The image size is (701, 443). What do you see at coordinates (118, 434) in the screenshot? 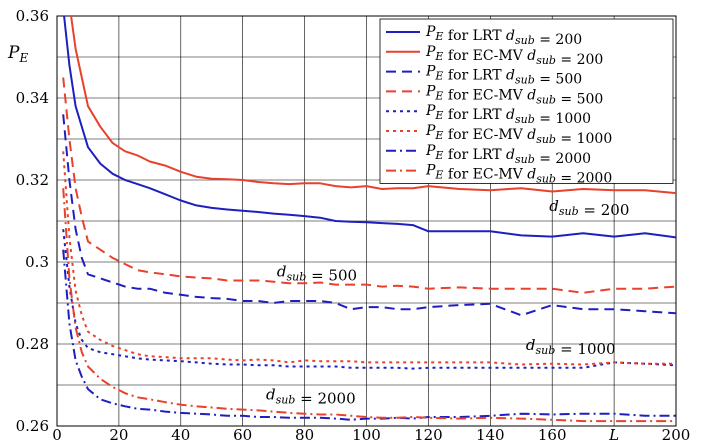
I see `x-tick-label: 20` at bounding box center [118, 434].